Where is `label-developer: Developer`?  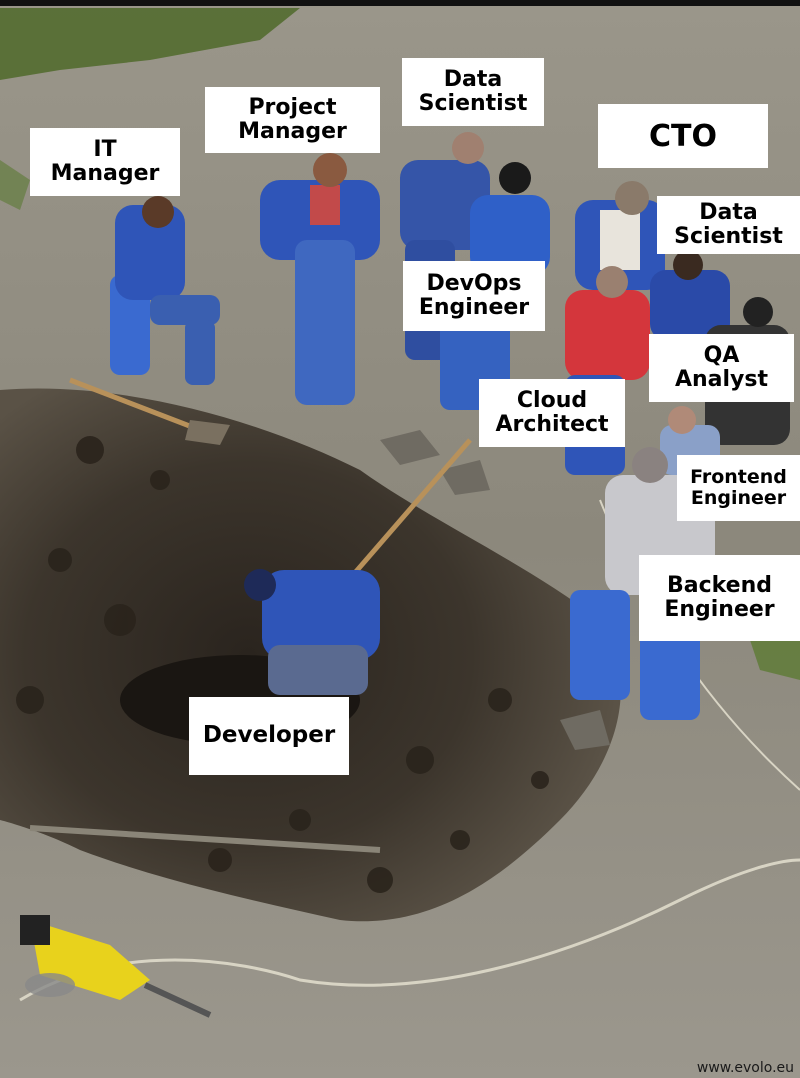 label-developer: Developer is located at coordinates (269, 736).